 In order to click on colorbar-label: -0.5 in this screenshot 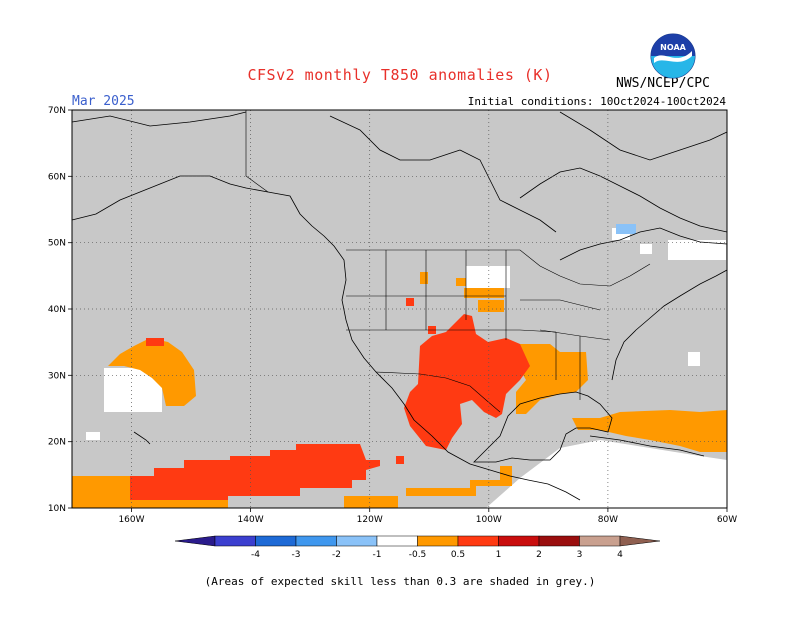, I will do `click(418, 555)`.